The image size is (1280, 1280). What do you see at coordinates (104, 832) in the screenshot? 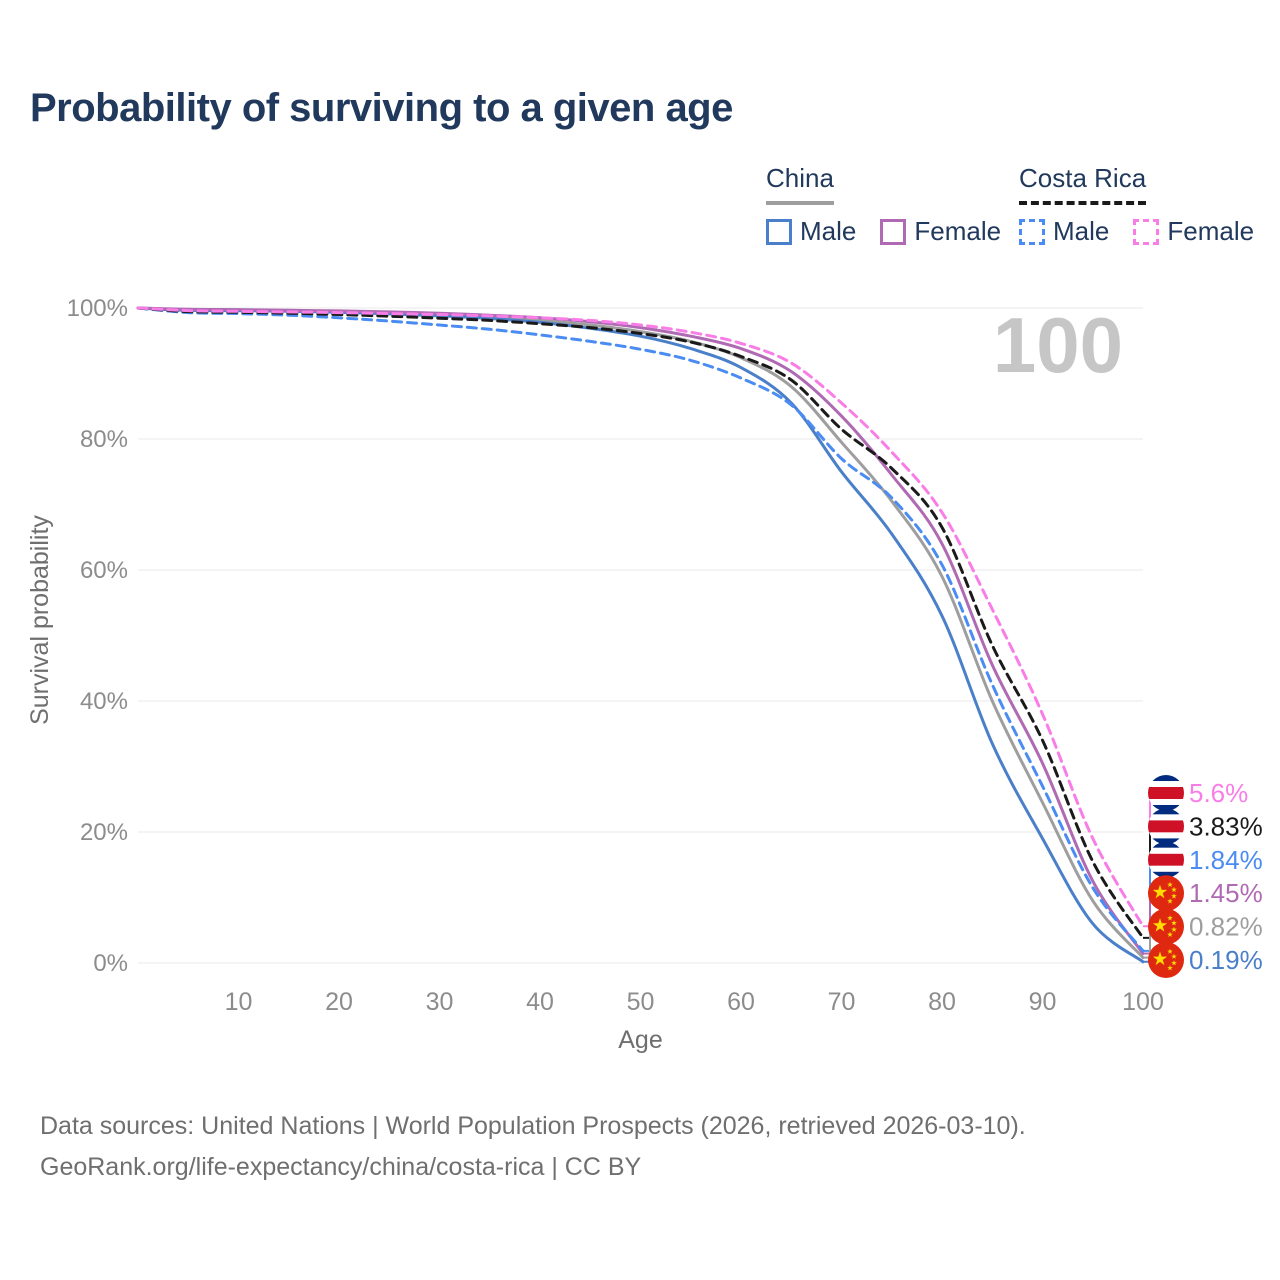
I see `y-tick-label-20: 20%` at bounding box center [104, 832].